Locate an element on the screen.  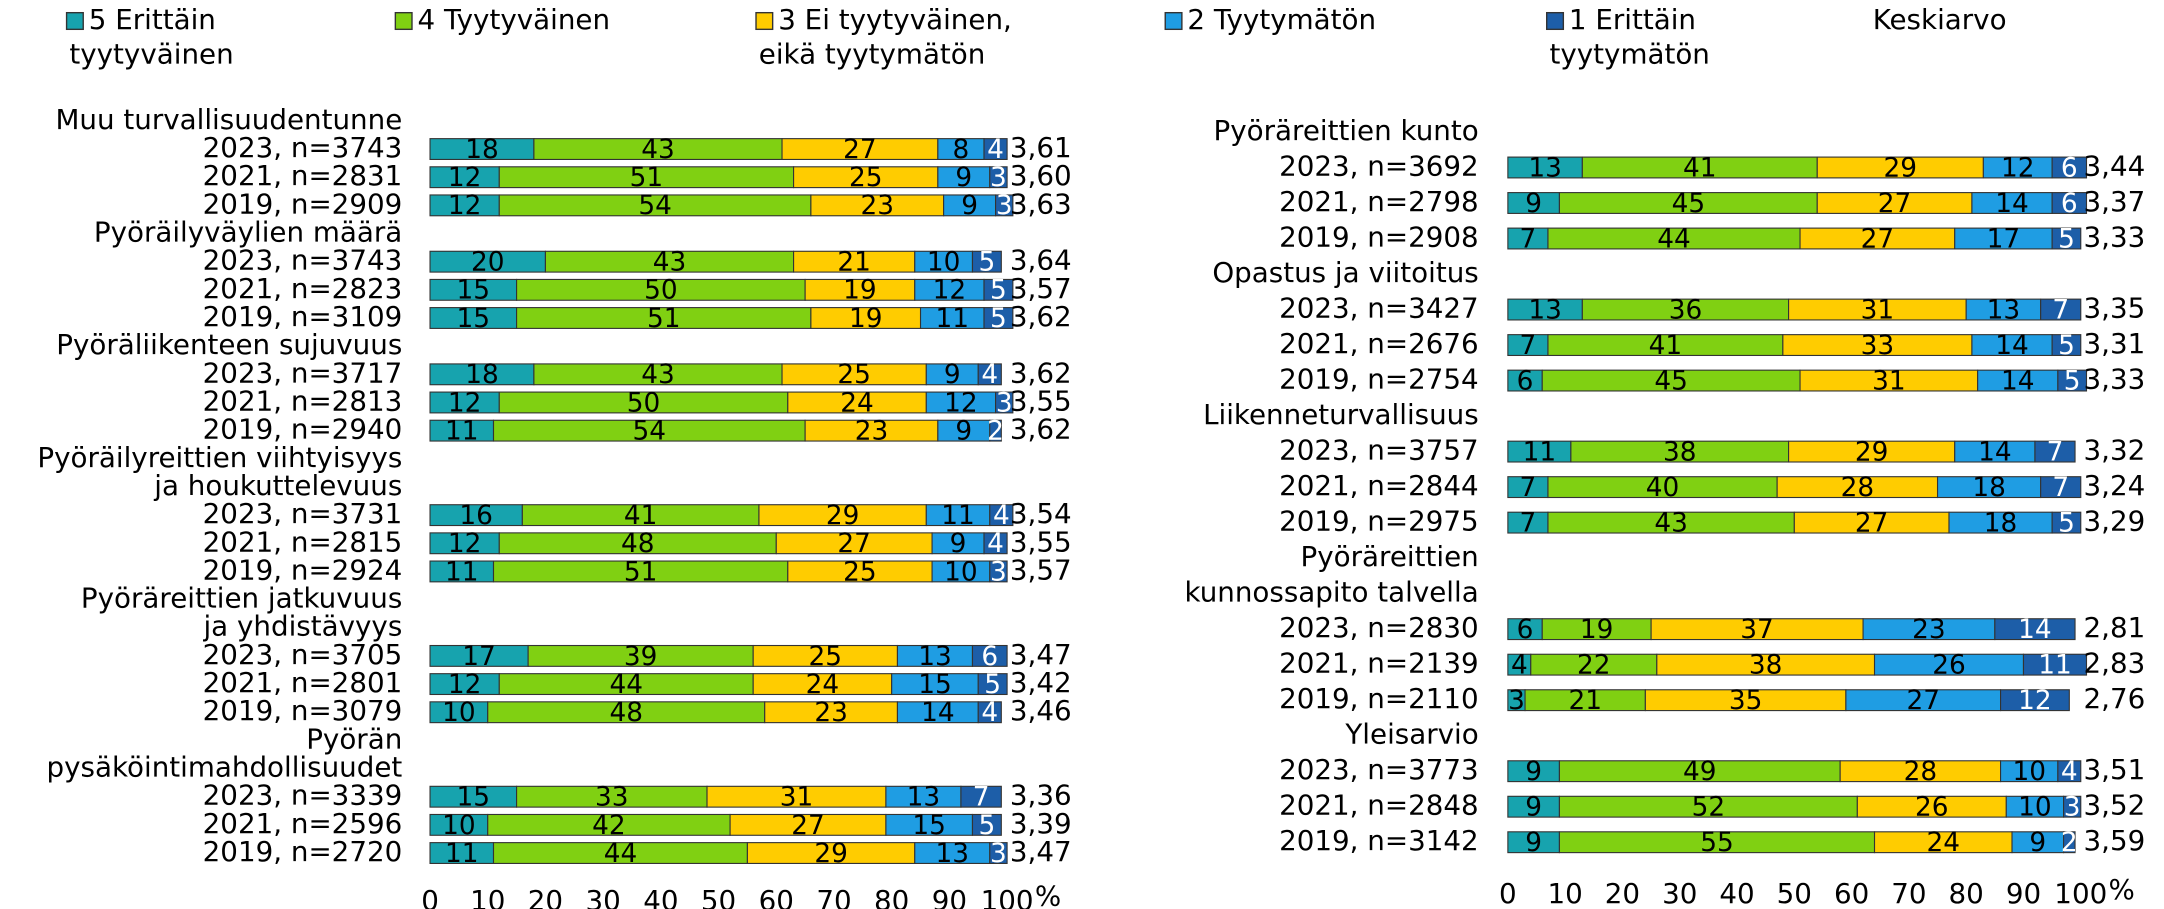
segment-label: 54 is located at coordinates (650, 432).